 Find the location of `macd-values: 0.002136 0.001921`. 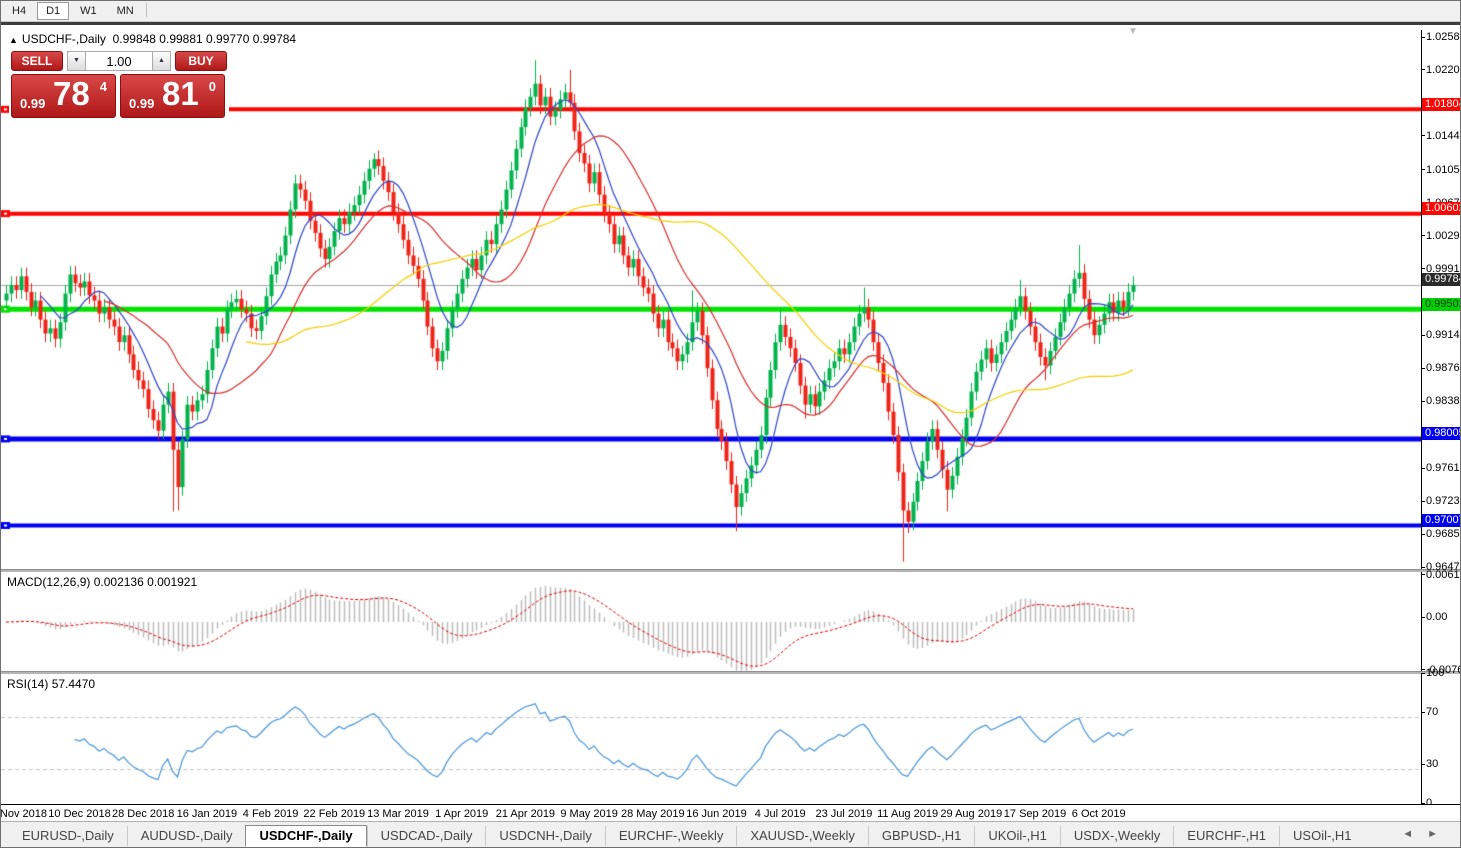

macd-values: 0.002136 0.001921 is located at coordinates (145, 582).